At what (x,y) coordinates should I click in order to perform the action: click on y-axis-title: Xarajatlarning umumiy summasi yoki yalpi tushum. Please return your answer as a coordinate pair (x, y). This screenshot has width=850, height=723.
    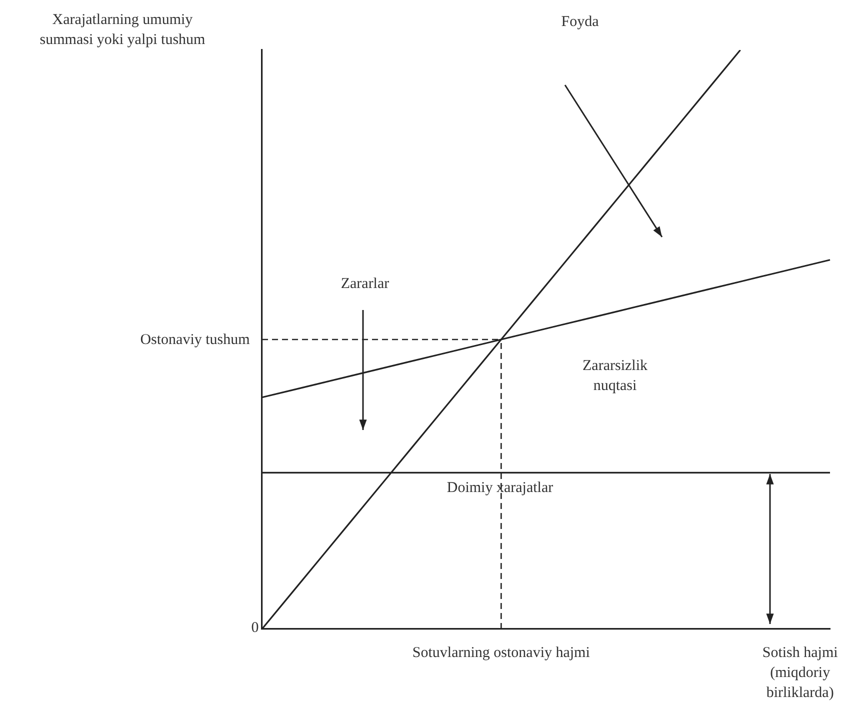
    Looking at the image, I should click on (122, 30).